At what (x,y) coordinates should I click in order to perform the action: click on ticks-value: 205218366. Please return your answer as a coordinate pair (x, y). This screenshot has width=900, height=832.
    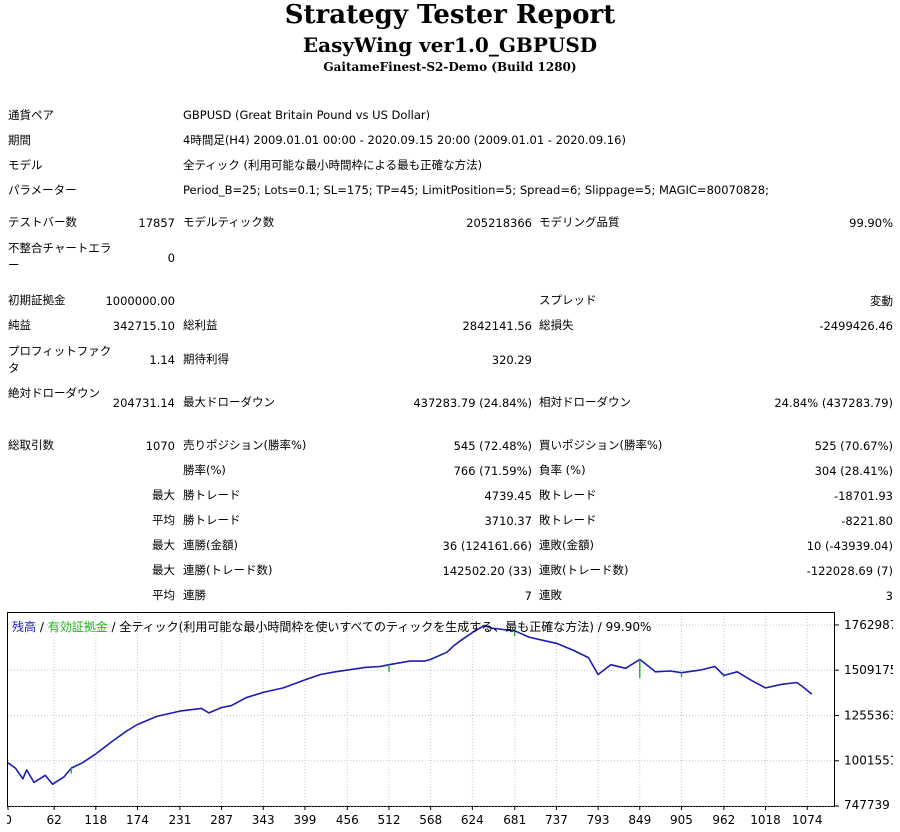
    Looking at the image, I should click on (499, 223).